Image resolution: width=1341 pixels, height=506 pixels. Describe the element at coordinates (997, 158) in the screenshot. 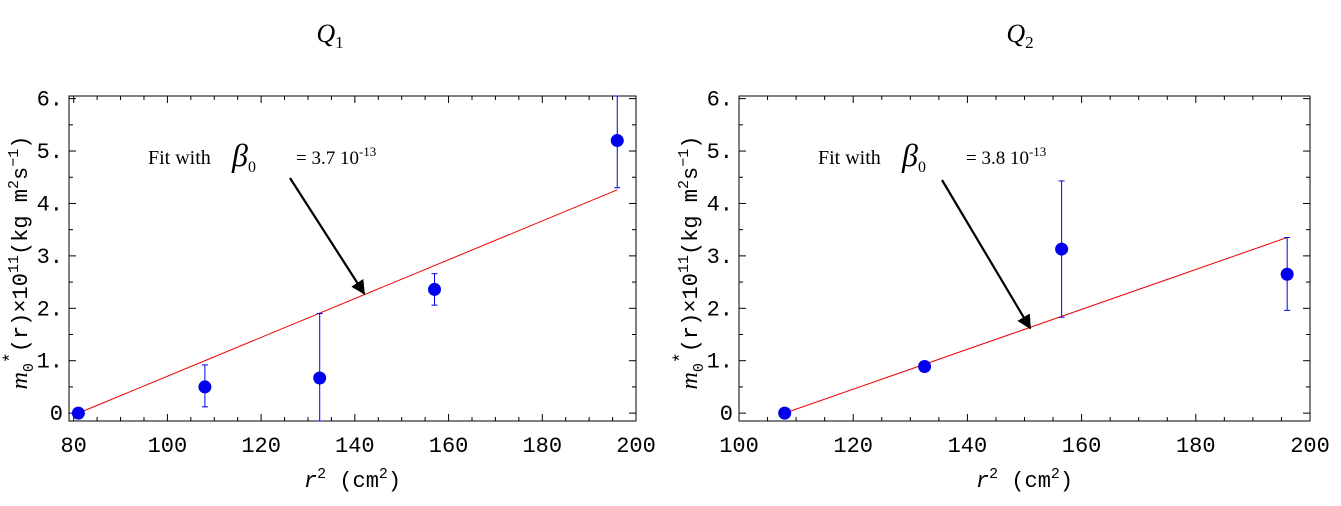

I see `annotation-value-main: = 3.8 10` at that location.